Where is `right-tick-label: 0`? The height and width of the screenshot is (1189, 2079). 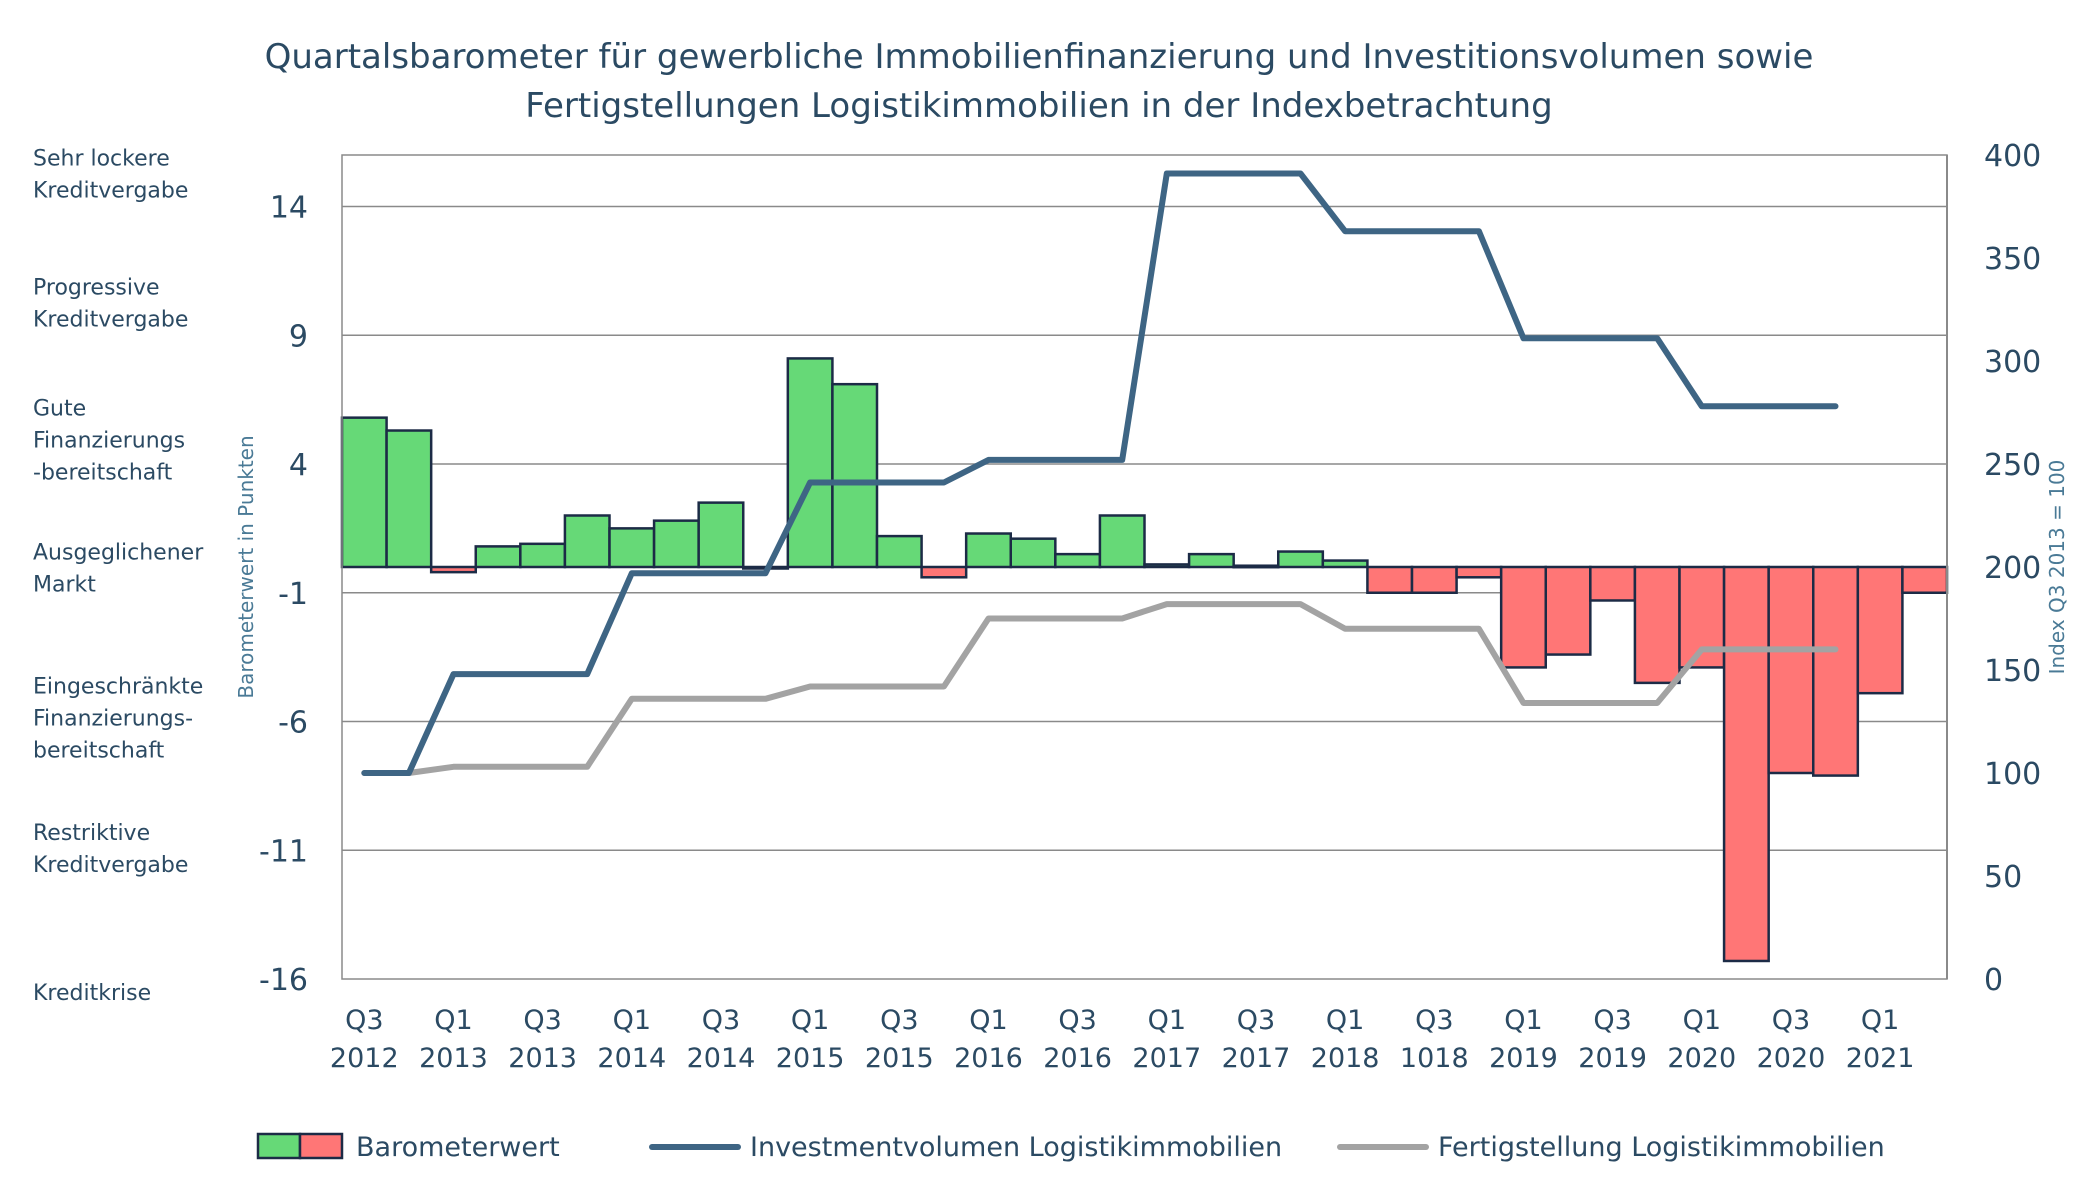
right-tick-label: 0 is located at coordinates (1993, 980).